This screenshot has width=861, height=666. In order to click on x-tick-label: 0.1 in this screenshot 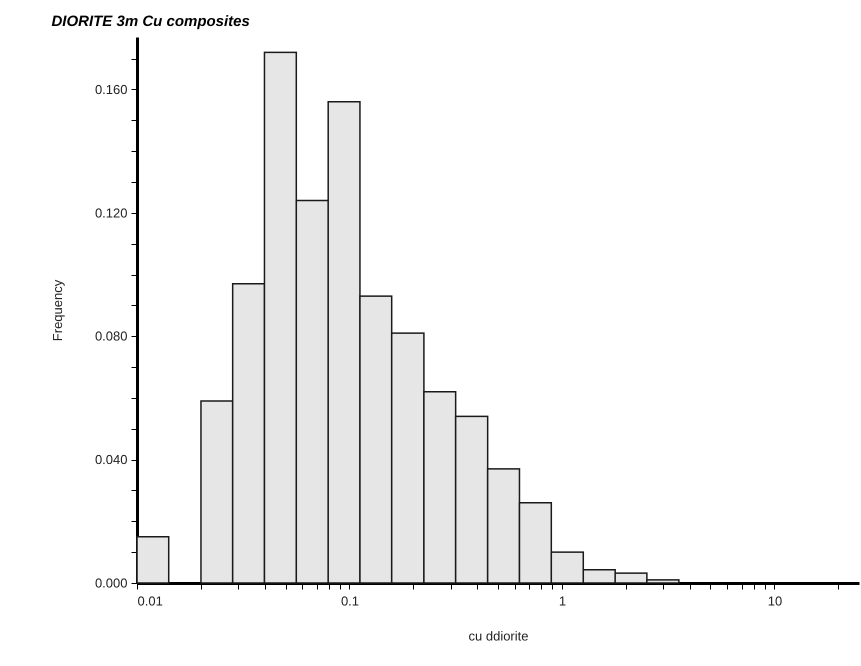, I will do `click(350, 601)`.